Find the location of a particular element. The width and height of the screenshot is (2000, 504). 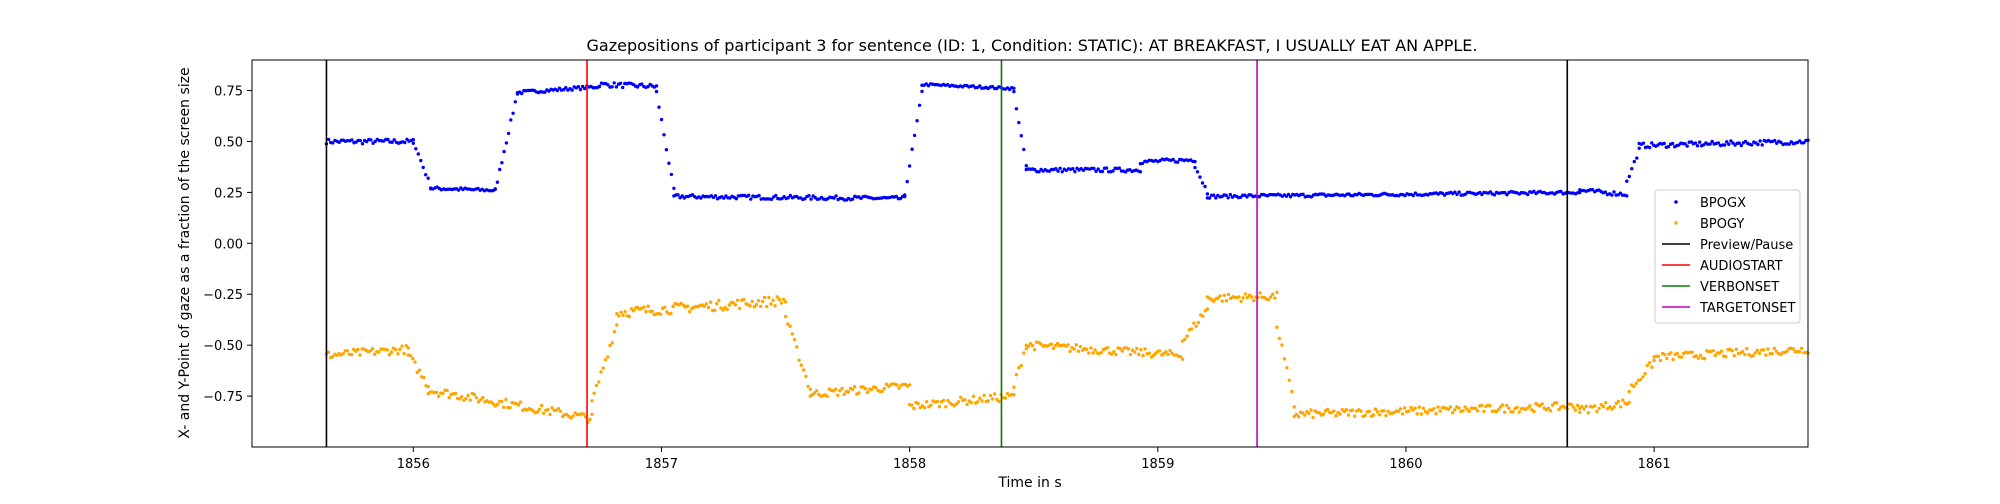

x-tick-label: 1858 is located at coordinates (909, 464).